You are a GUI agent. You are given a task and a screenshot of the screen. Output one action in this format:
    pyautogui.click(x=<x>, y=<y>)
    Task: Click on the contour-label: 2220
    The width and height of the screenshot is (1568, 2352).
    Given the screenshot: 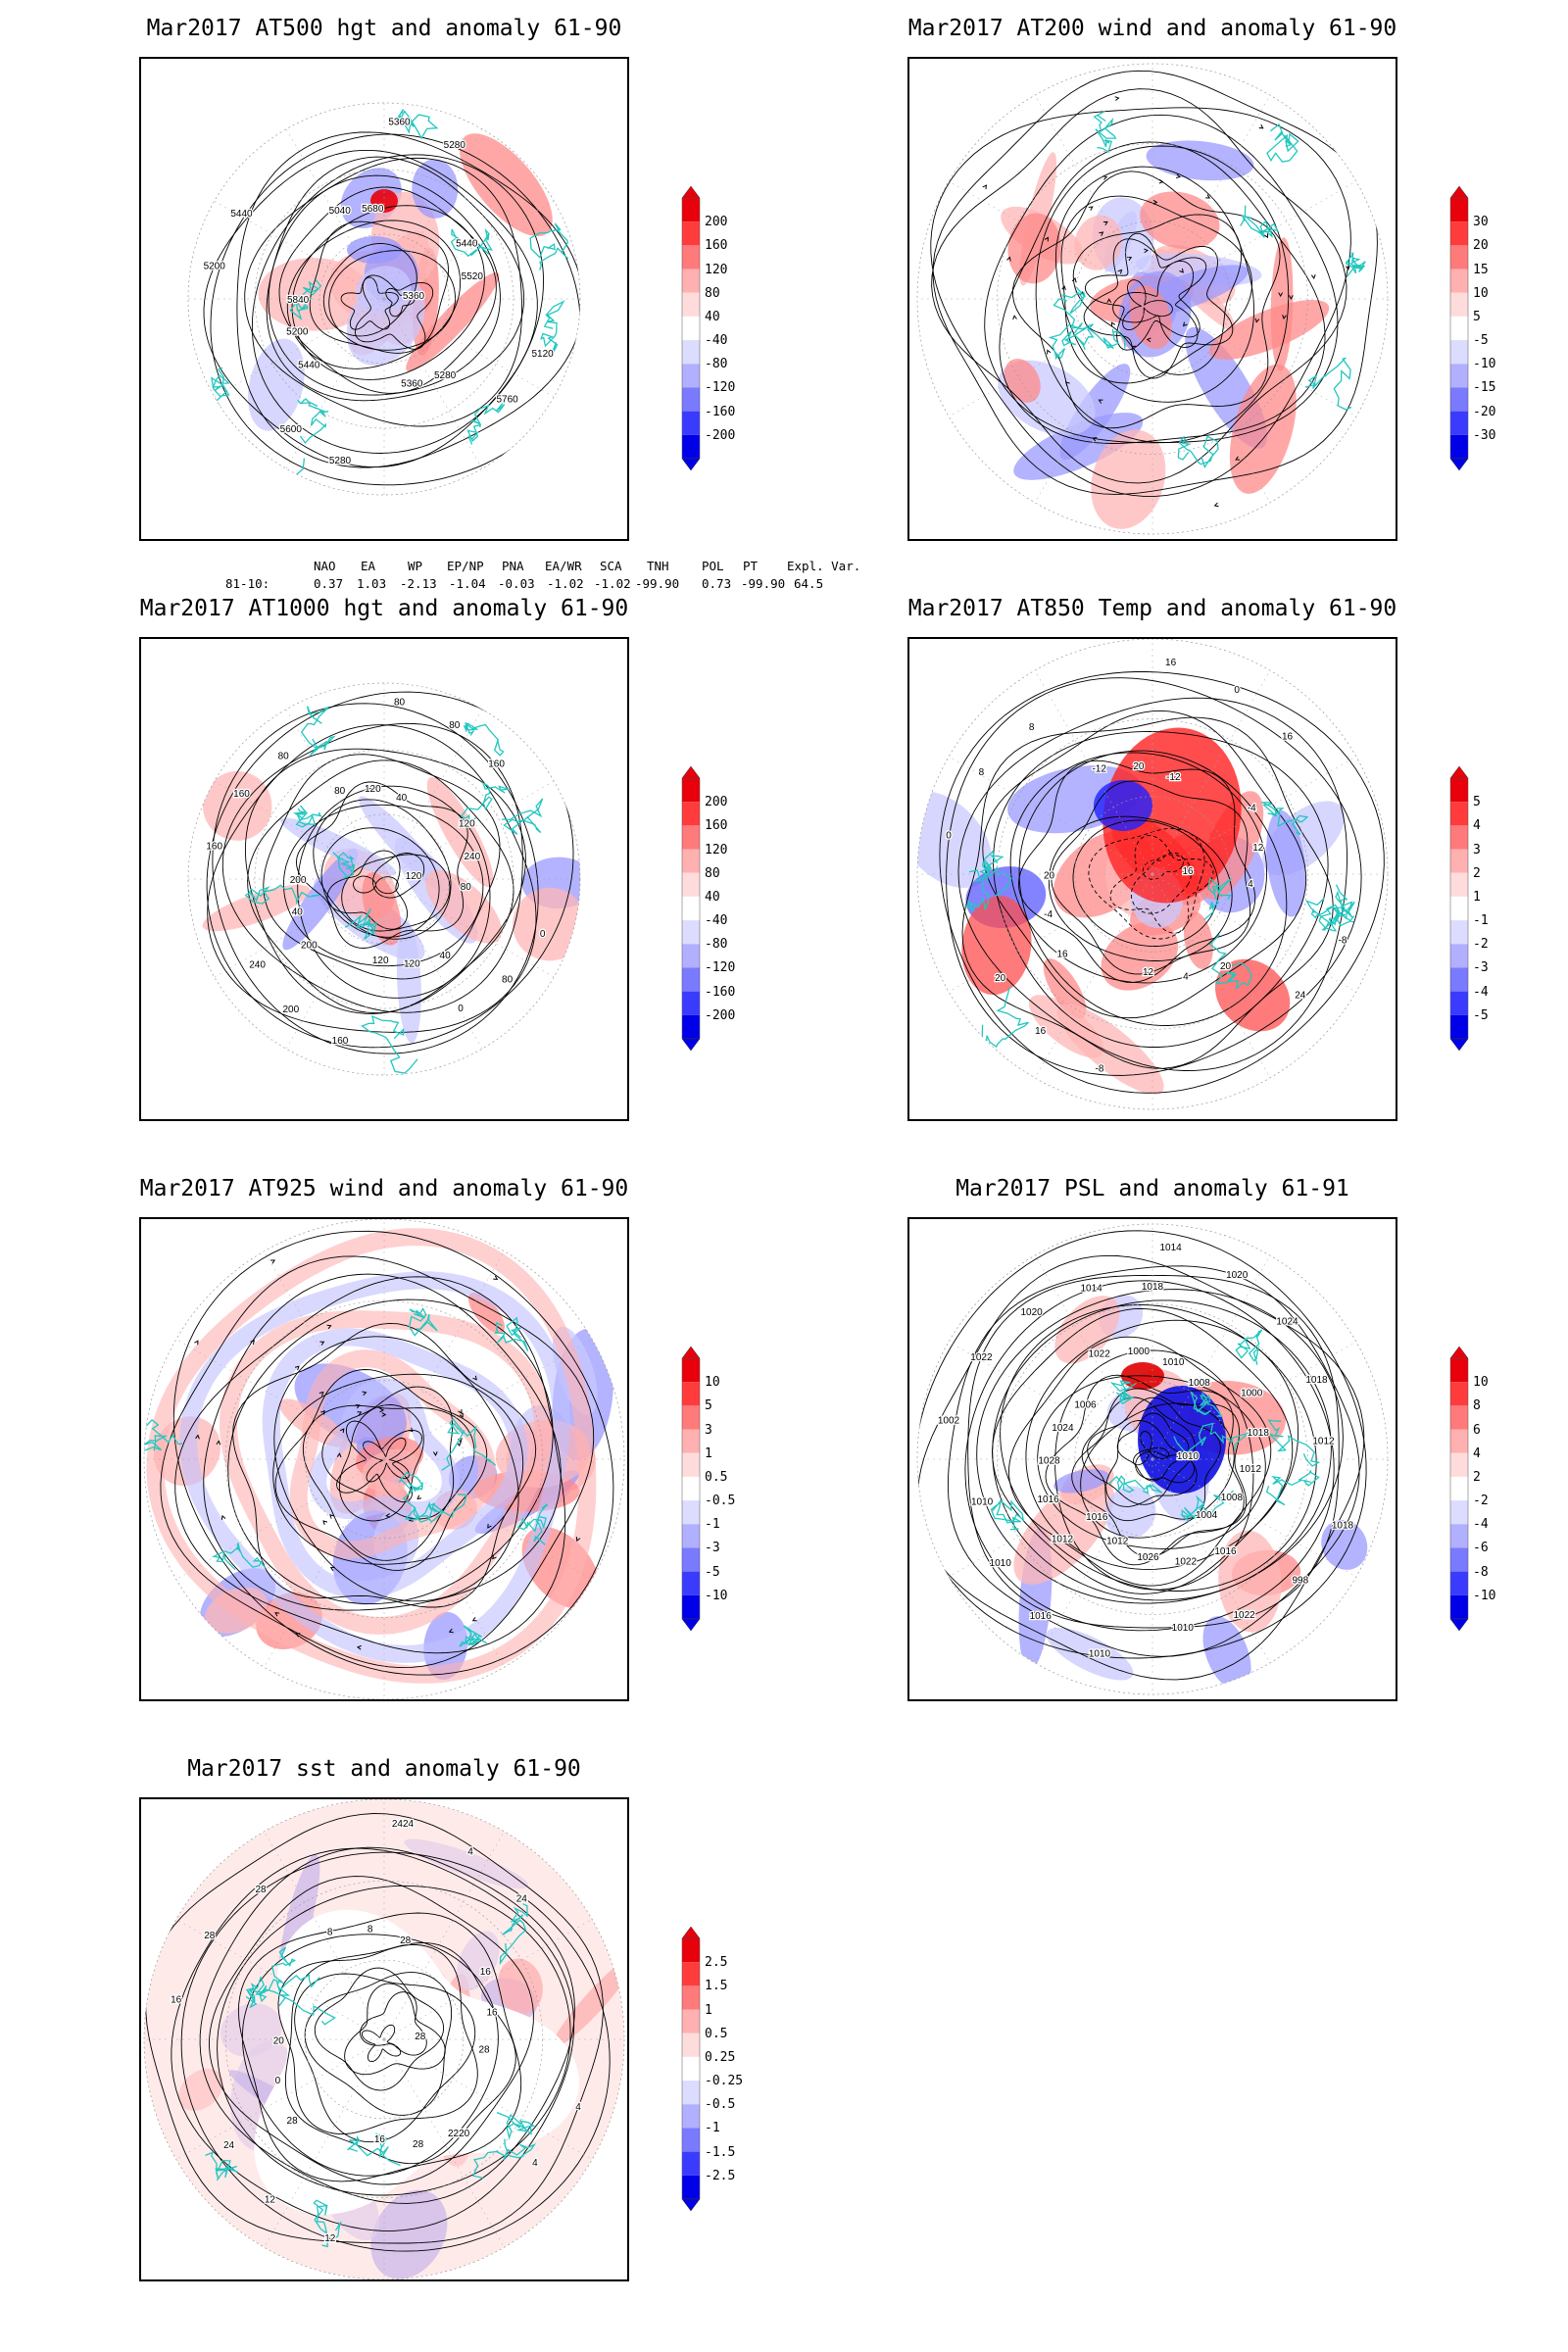 What is the action you would take?
    pyautogui.click(x=459, y=2134)
    